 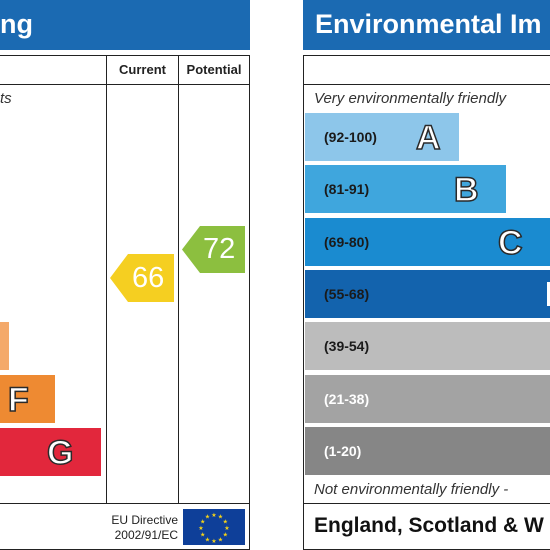 I want to click on env-band-c-letter: C, so click(x=510, y=243).